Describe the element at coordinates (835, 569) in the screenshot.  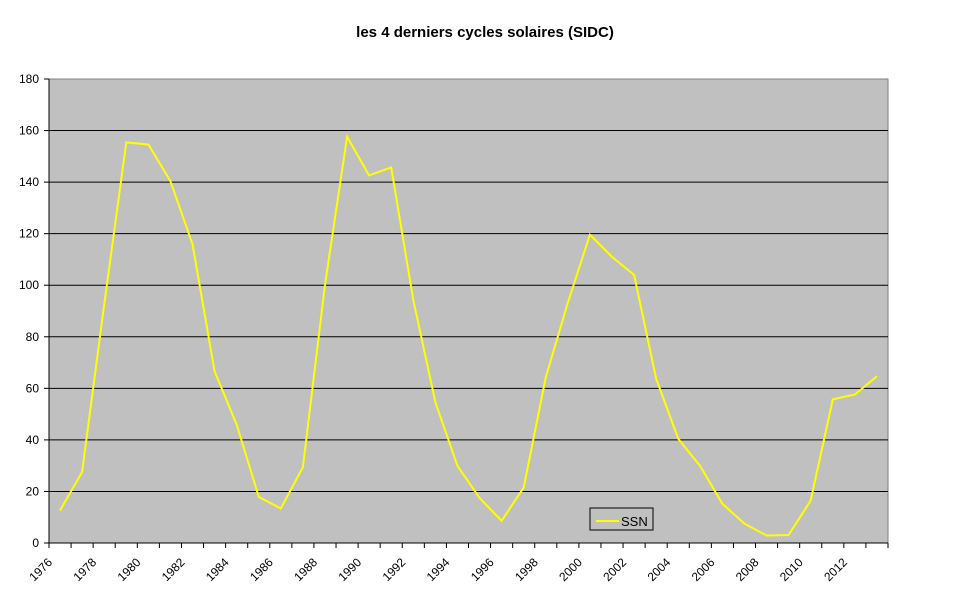
I see `x-tick-label: 2012` at that location.